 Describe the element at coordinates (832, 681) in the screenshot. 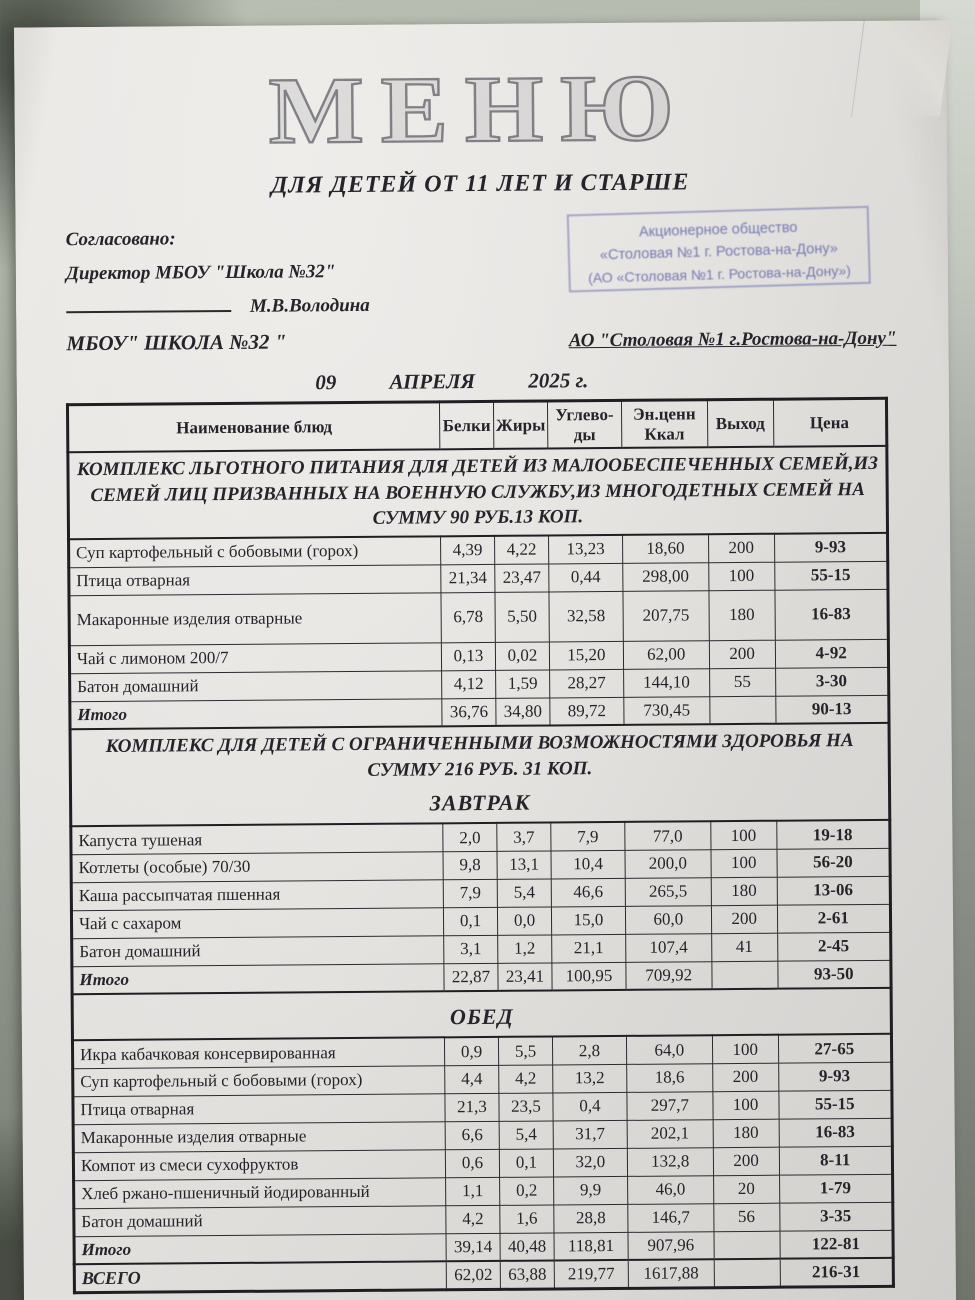

I see `cell-price: 3-30` at that location.